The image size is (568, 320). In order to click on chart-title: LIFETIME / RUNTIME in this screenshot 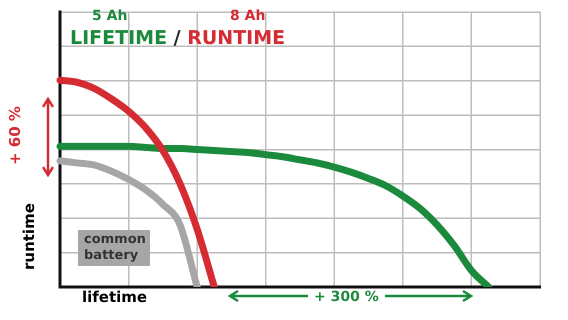, I will do `click(178, 38)`.